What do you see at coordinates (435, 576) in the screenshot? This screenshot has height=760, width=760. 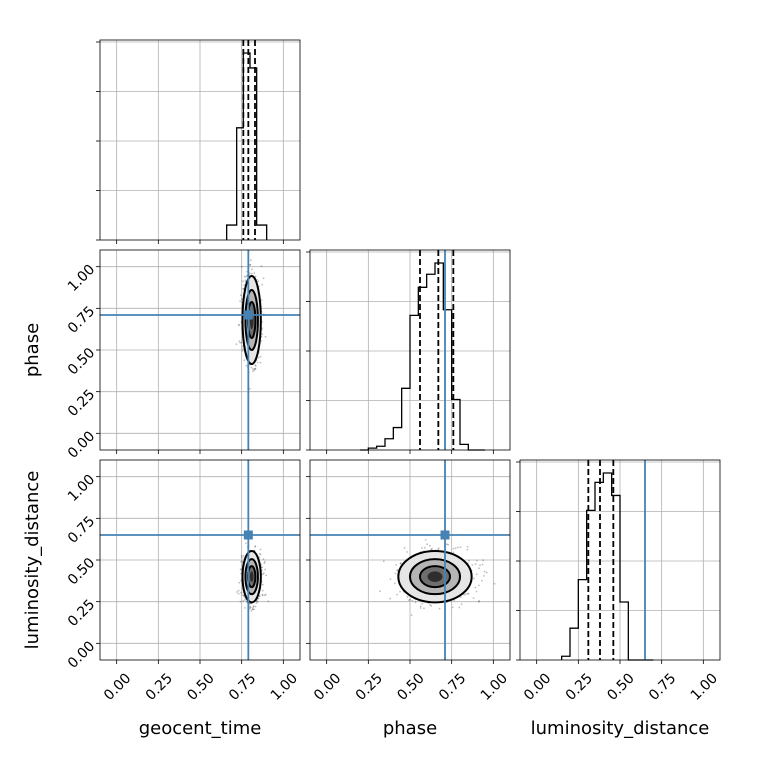 I see `contour-fill` at bounding box center [435, 576].